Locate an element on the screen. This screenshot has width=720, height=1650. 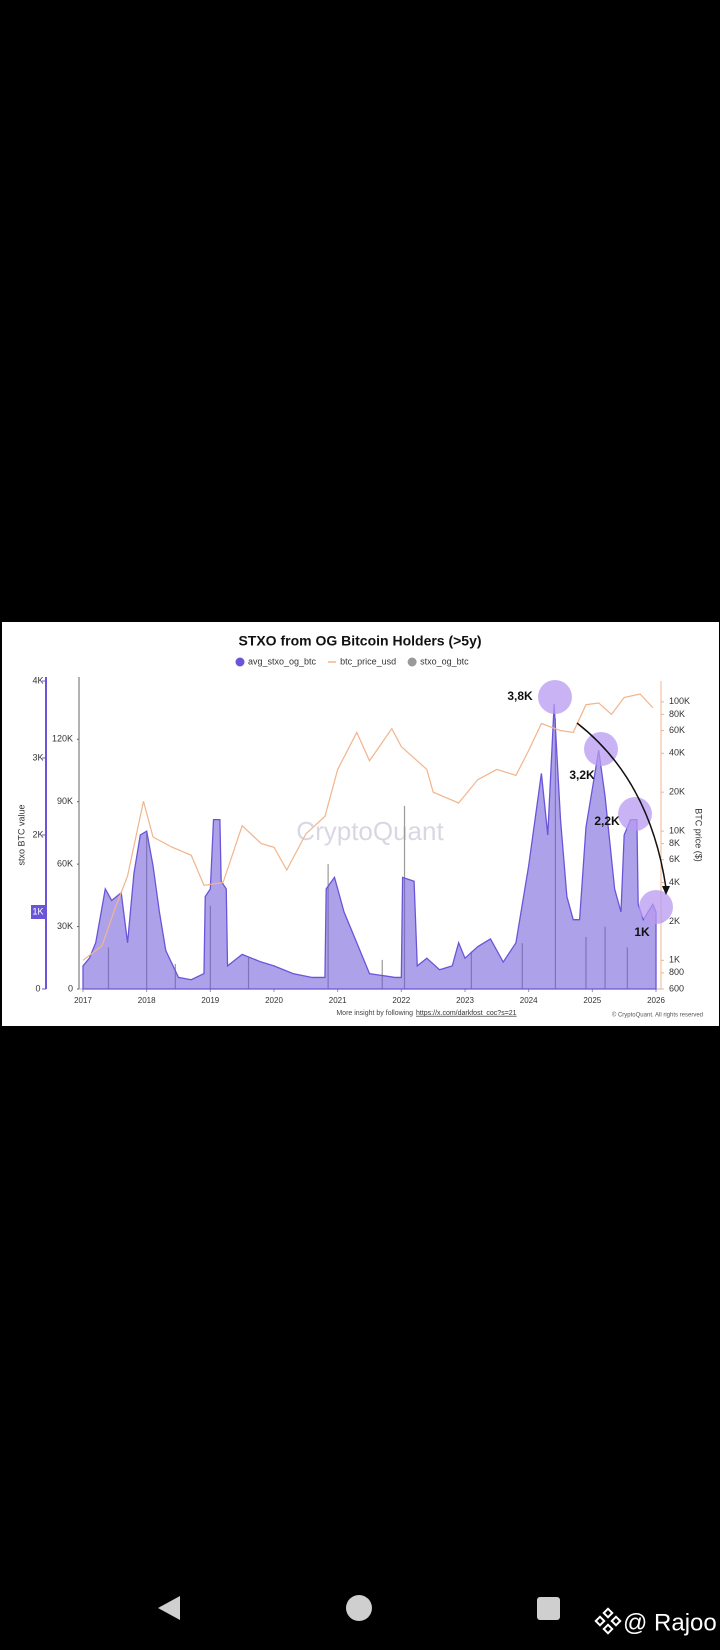
y-axis-label: stxo BTC value is located at coordinates (21, 834).